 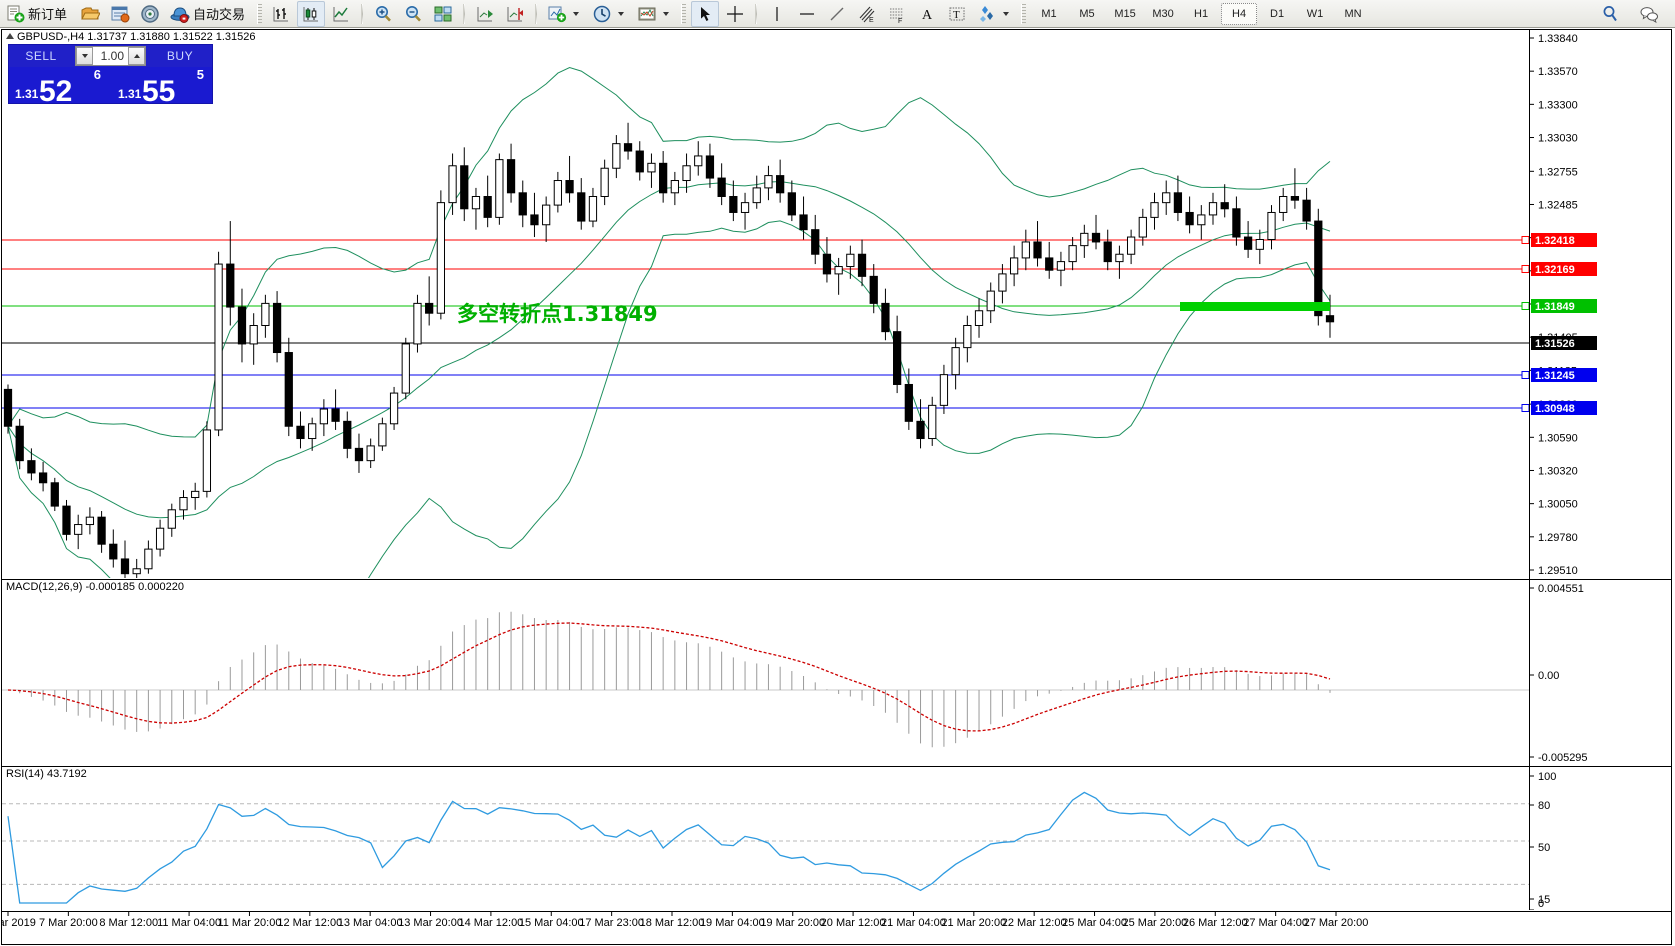 I want to click on volume-stepper: 1.00, so click(x=110, y=56).